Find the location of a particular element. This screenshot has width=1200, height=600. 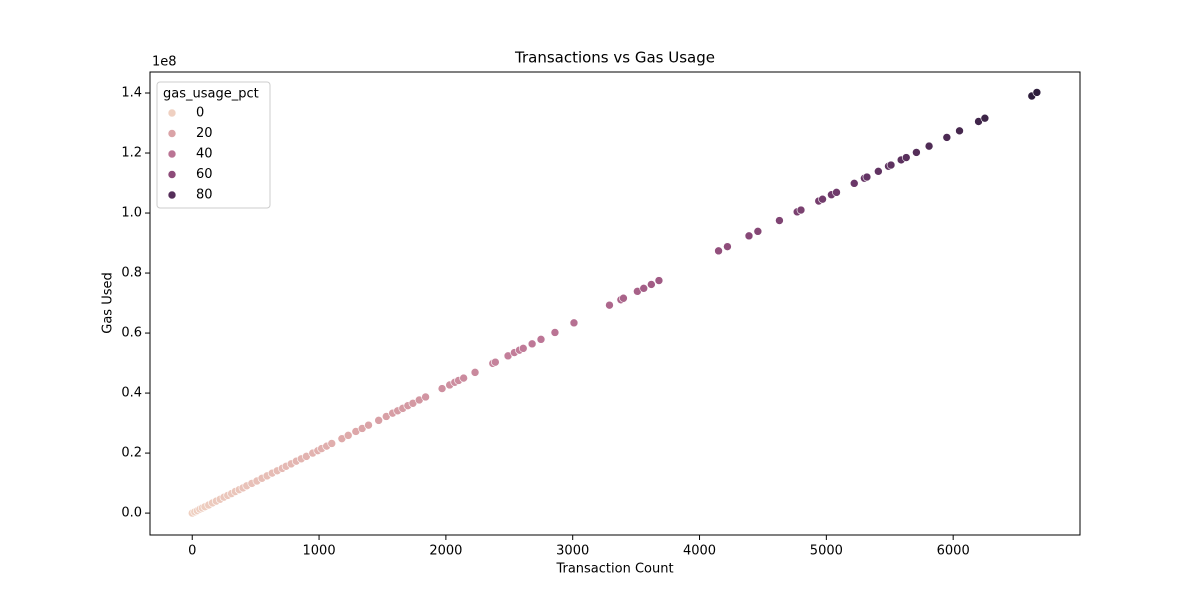

x-tick-label: 2000 is located at coordinates (445, 551).